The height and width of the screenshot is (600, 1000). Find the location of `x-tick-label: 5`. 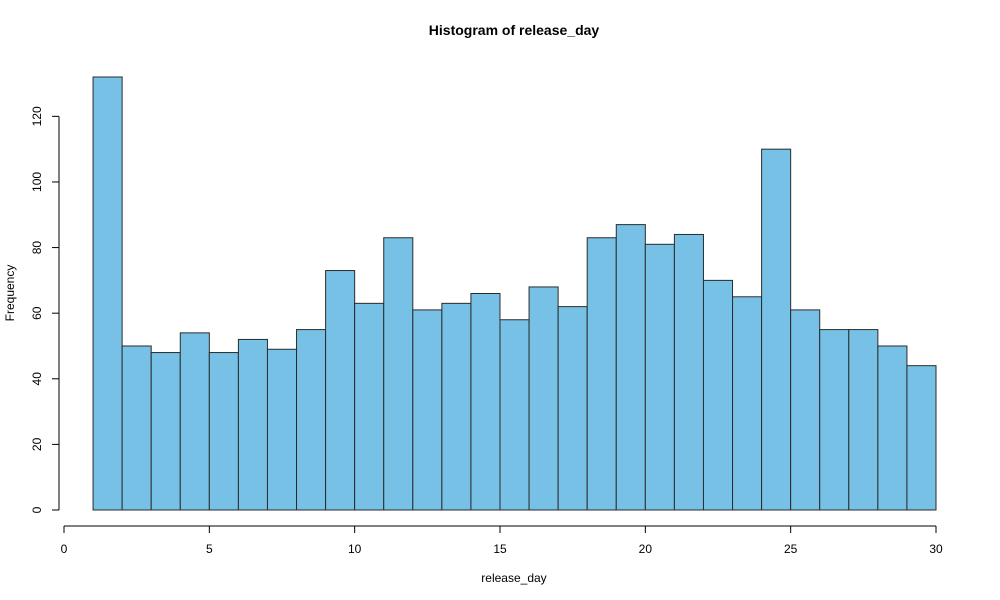

x-tick-label: 5 is located at coordinates (209, 549).